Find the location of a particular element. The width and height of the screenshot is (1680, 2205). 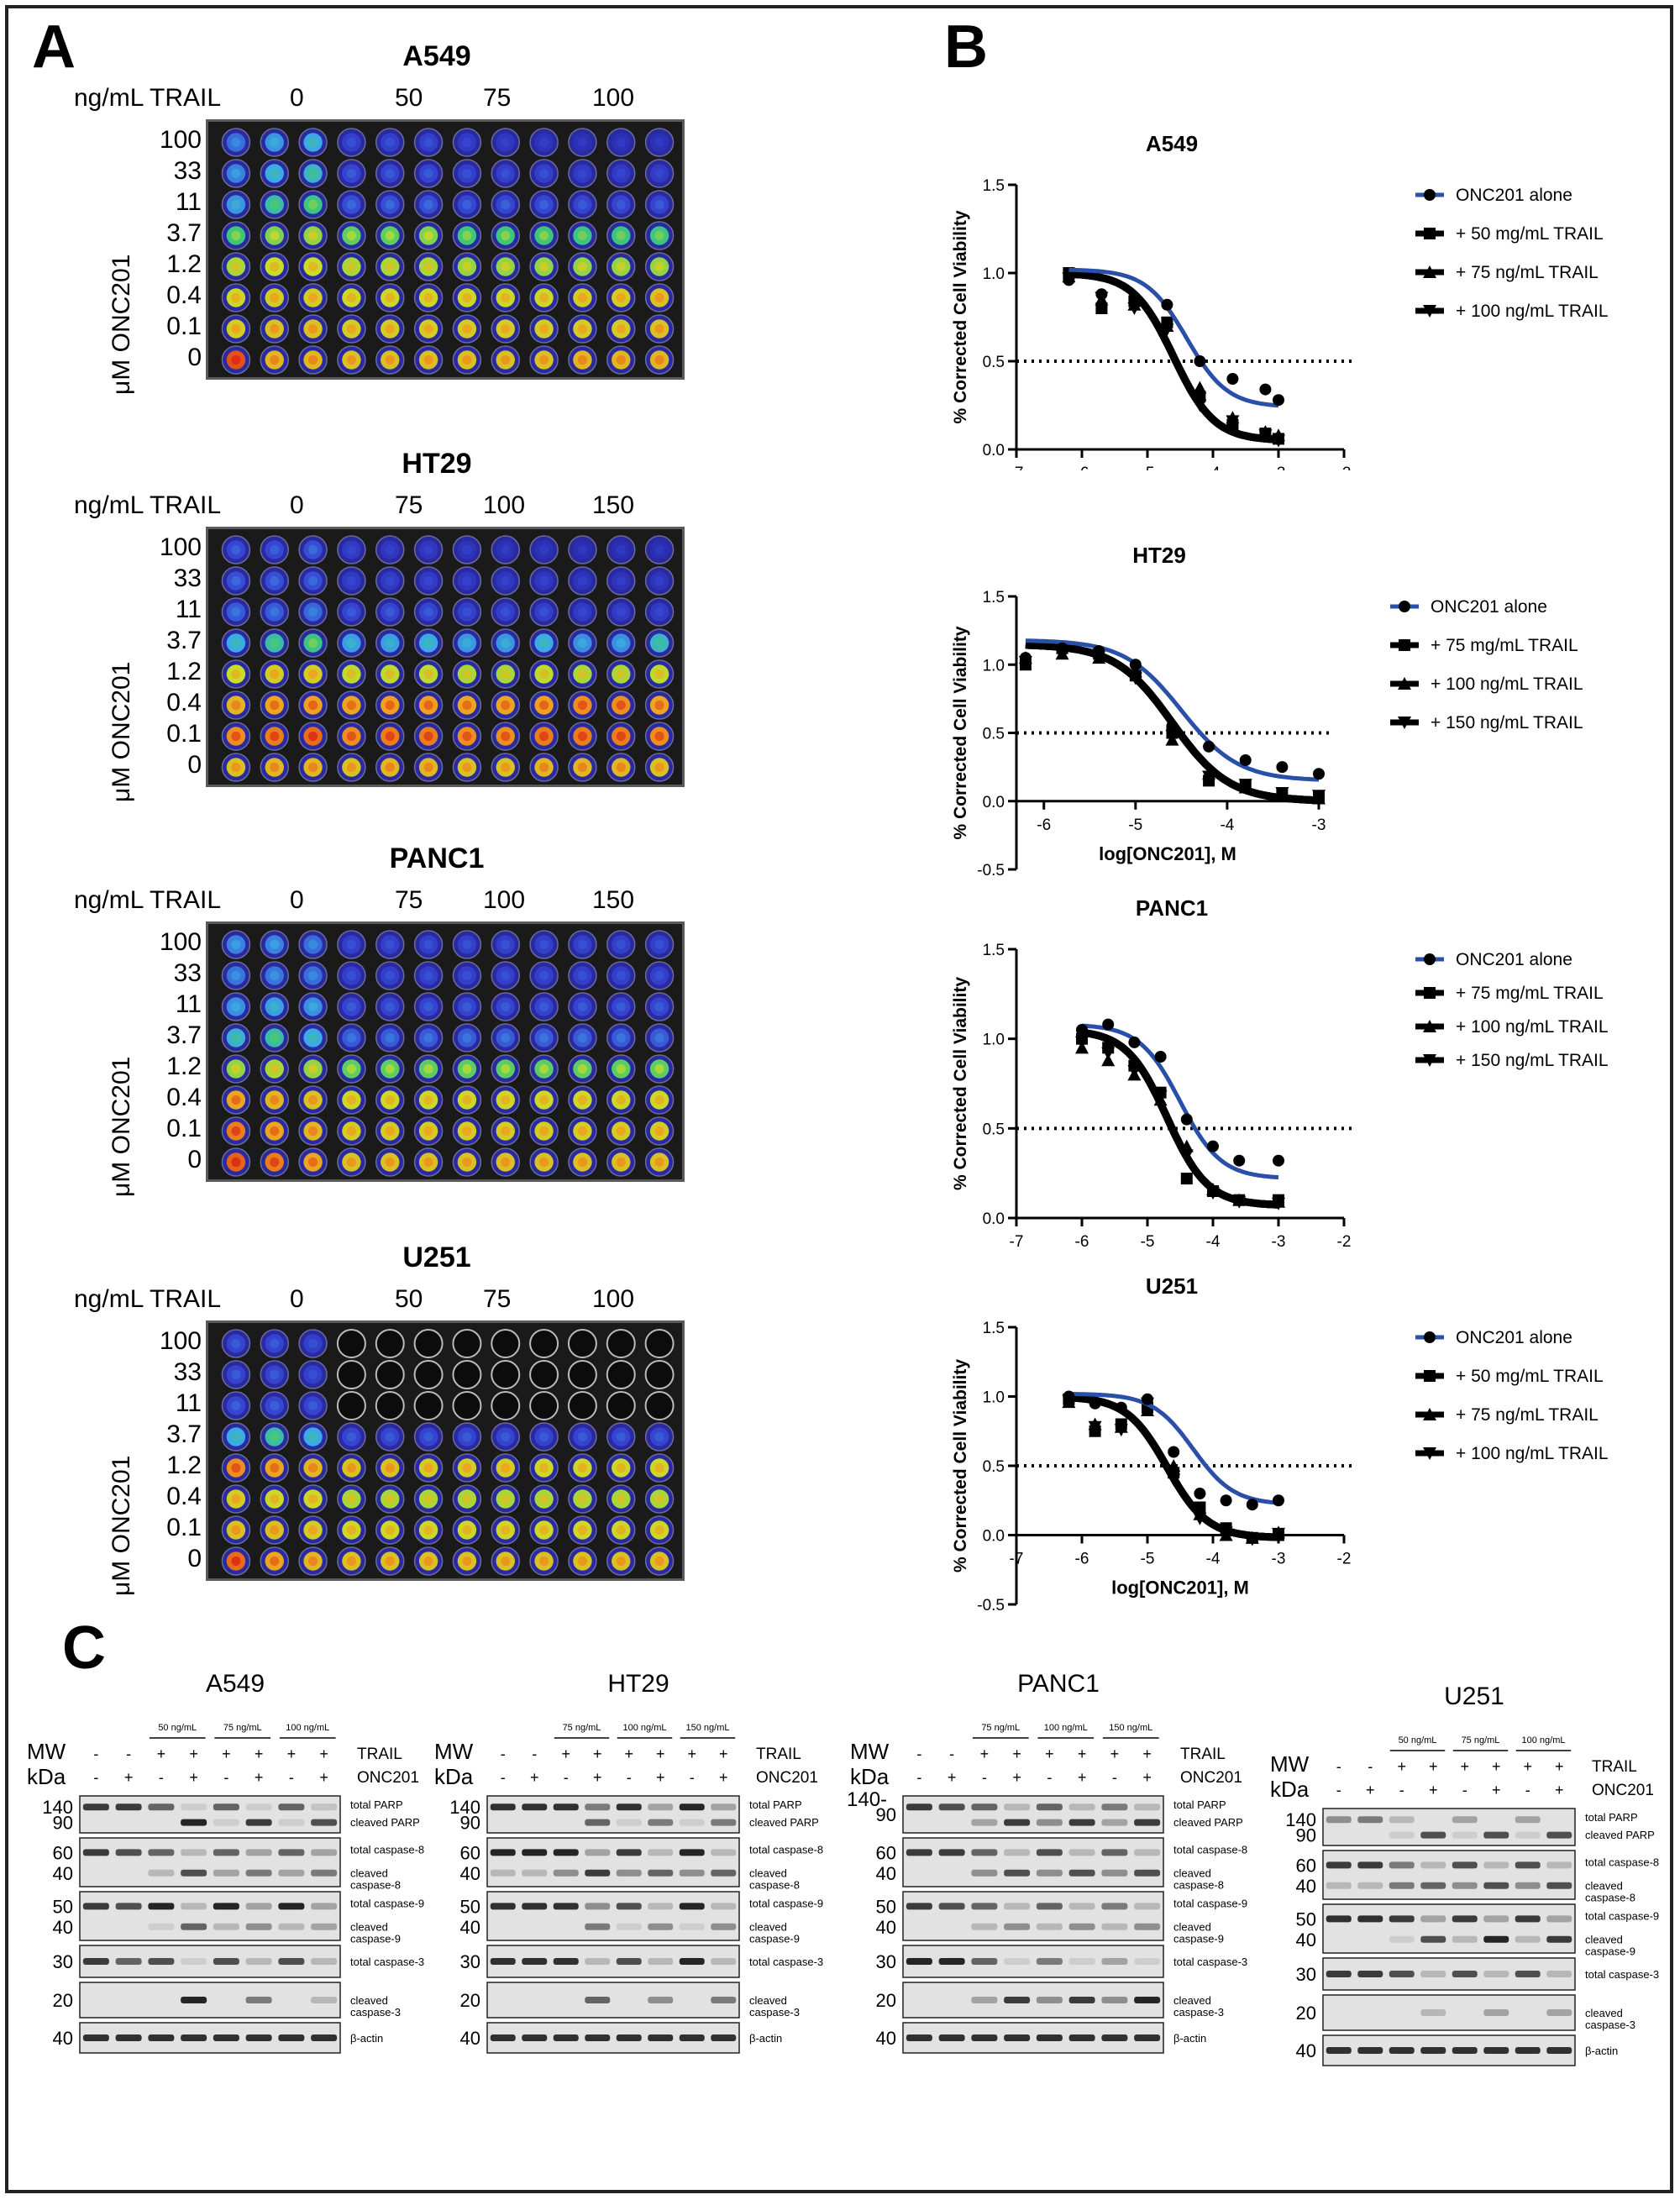

protein-label: caspase-3 is located at coordinates (1198, 2012).